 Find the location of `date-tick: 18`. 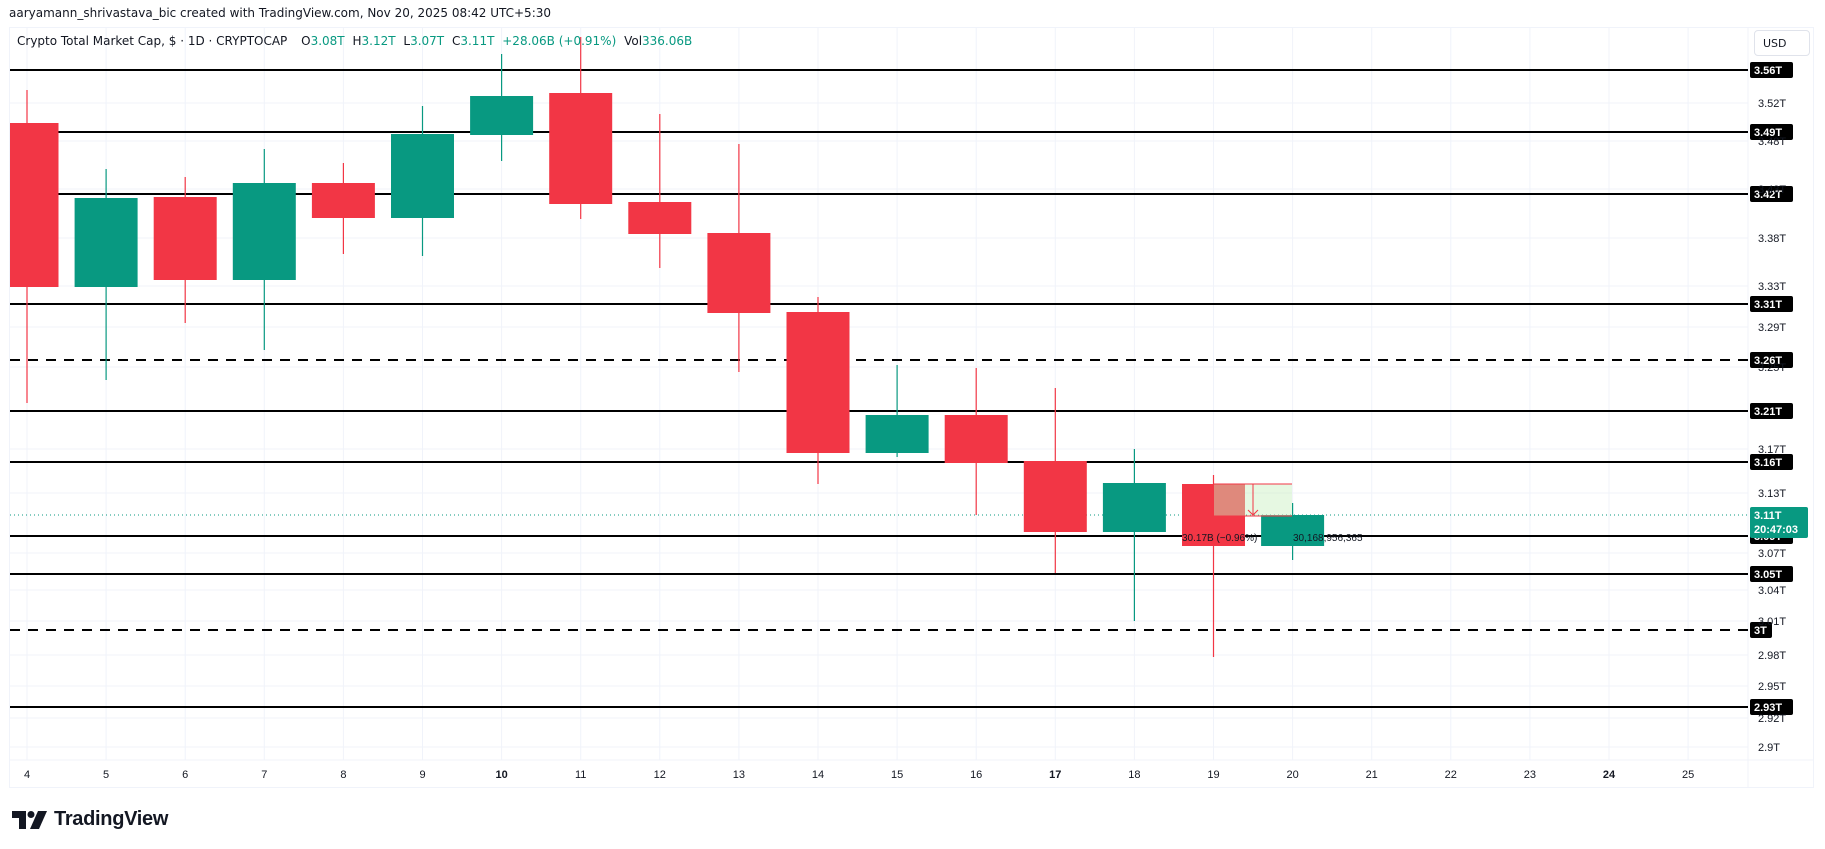

date-tick: 18 is located at coordinates (1134, 775).